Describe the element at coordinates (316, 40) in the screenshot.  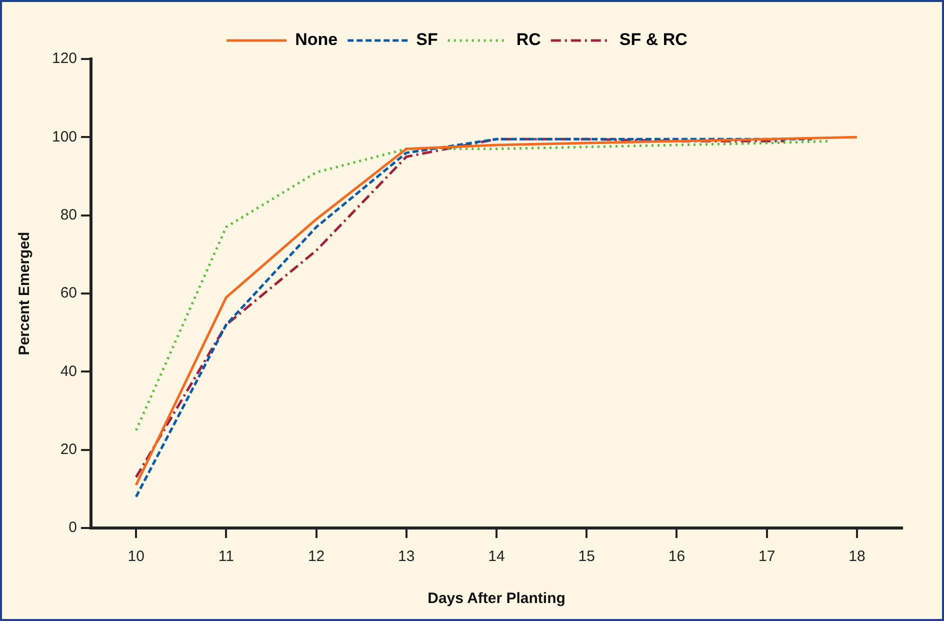
I see `legend-label: None` at that location.